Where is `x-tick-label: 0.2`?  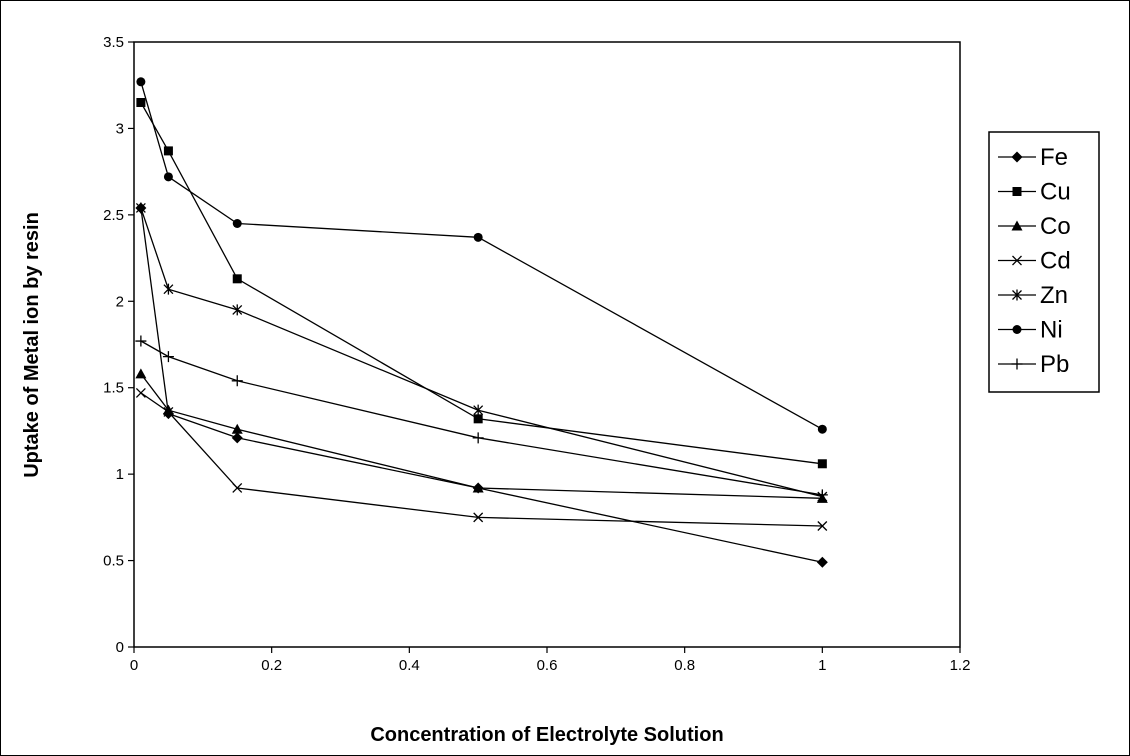 x-tick-label: 0.2 is located at coordinates (271, 665).